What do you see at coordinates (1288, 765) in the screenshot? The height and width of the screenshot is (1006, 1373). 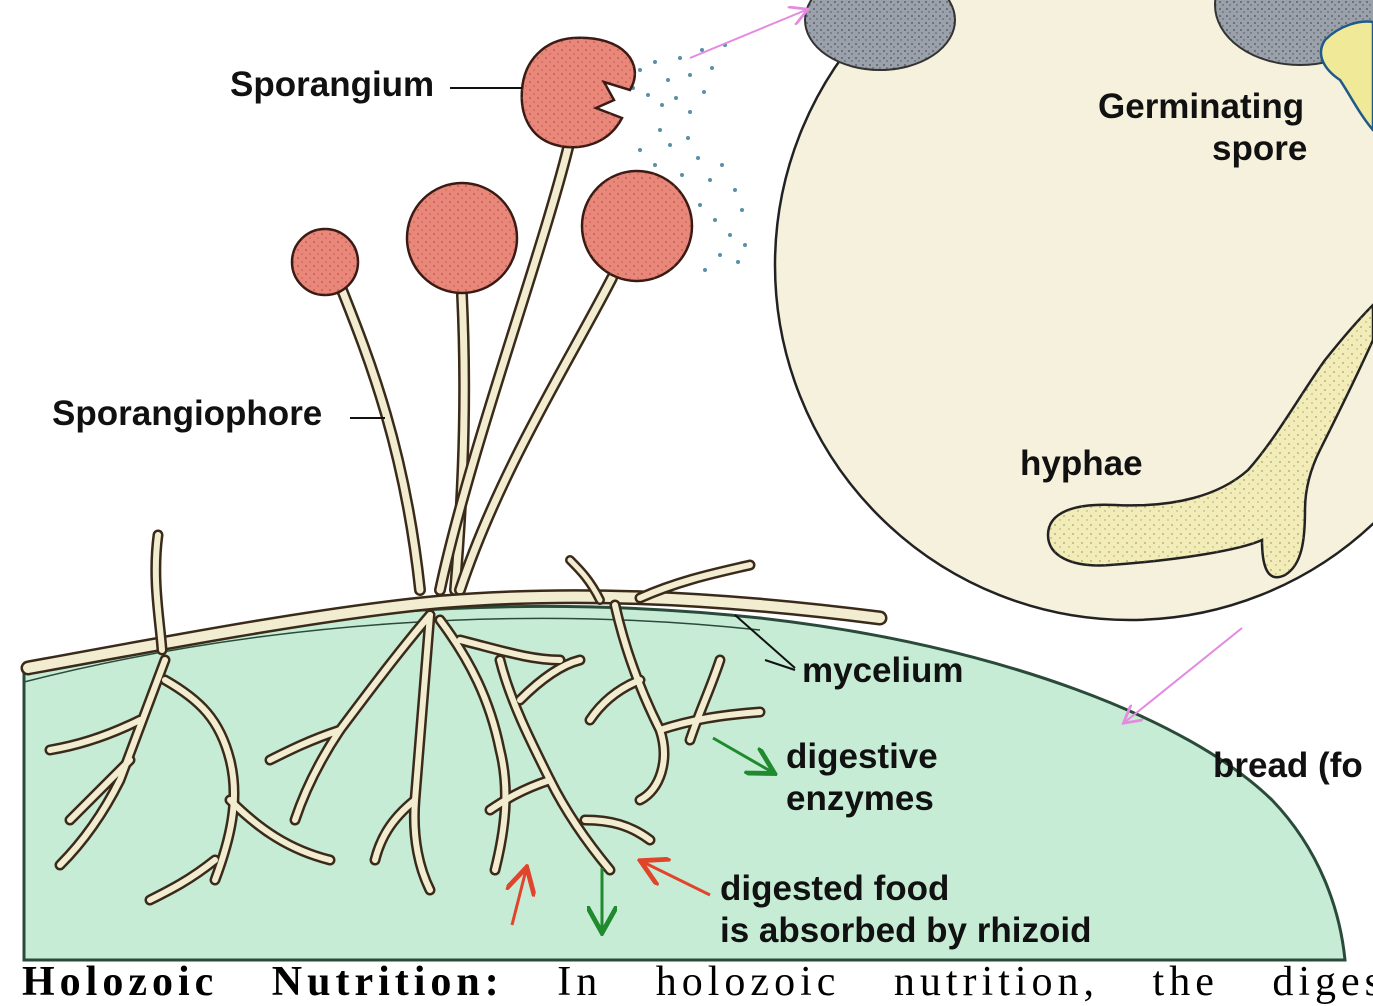 I see `label-bread: bread (fo` at bounding box center [1288, 765].